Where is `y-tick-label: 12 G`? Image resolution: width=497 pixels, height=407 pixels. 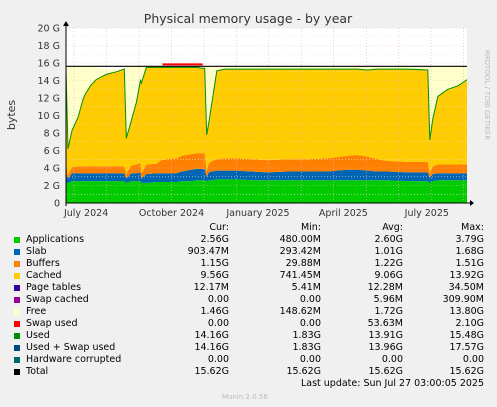 y-tick-label: 12 G is located at coordinates (49, 99).